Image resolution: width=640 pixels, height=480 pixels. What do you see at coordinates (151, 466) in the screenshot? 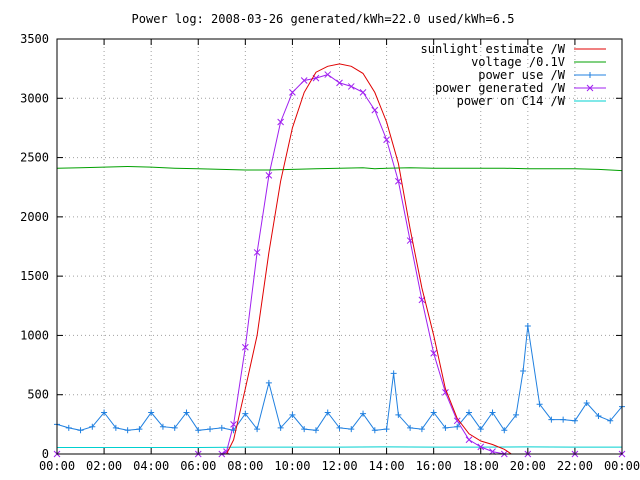
I see `x-tick-label: 04:00` at bounding box center [151, 466].